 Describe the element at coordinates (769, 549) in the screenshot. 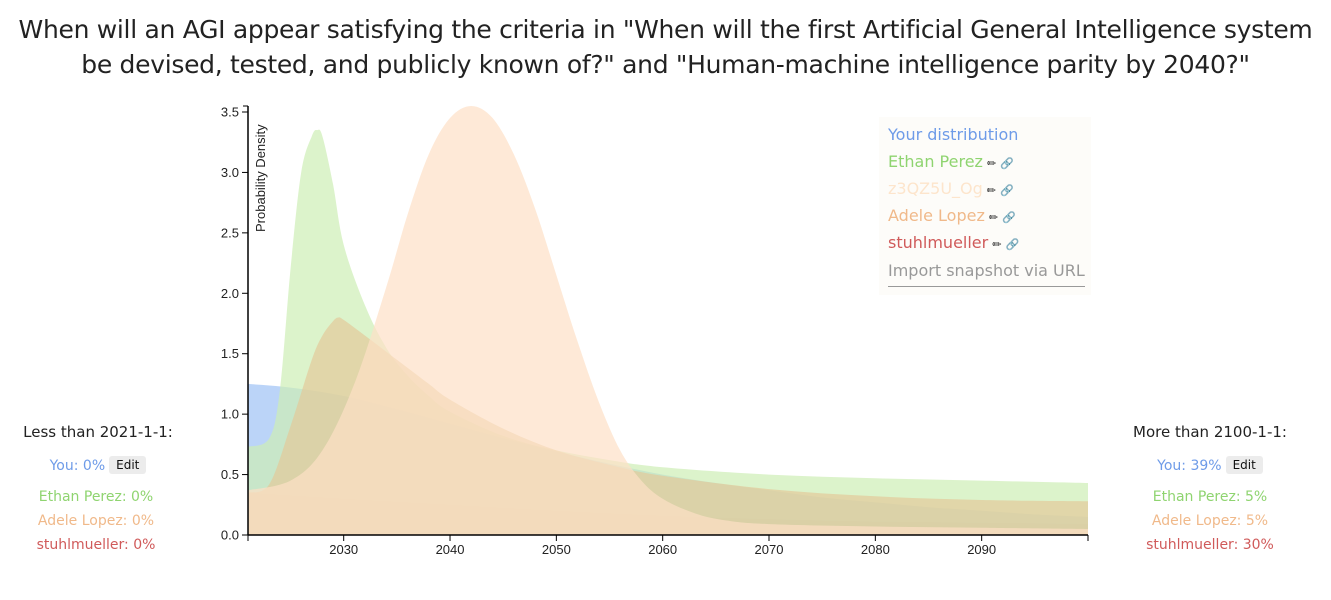

I see `x-tick-label: 2070` at that location.